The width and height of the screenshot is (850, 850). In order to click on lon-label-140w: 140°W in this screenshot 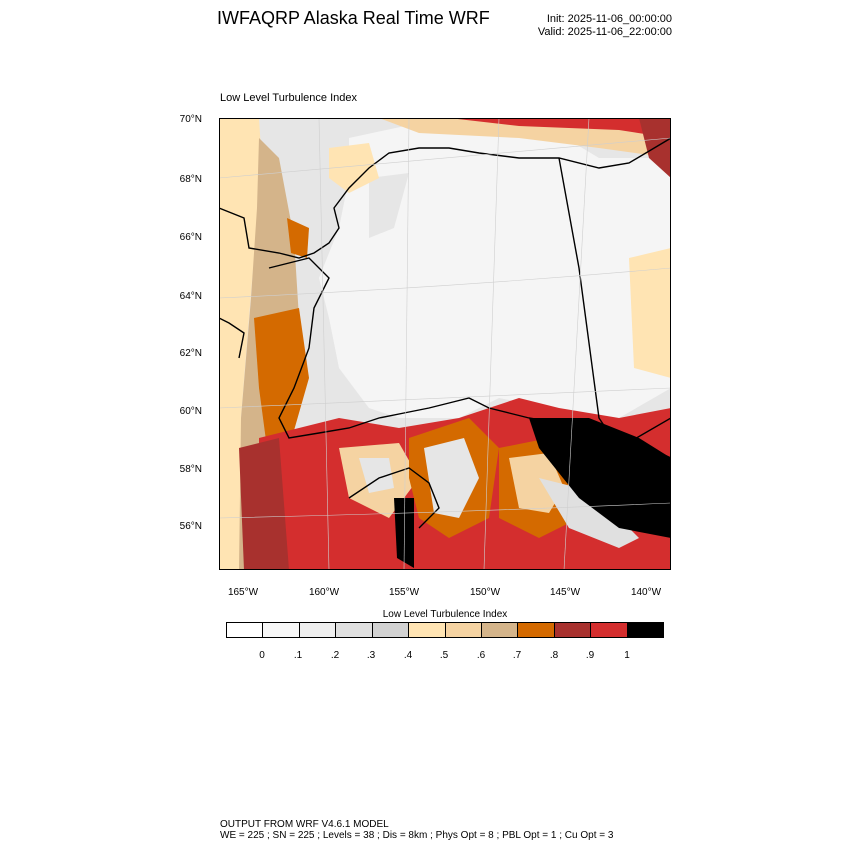, I will do `click(646, 592)`.